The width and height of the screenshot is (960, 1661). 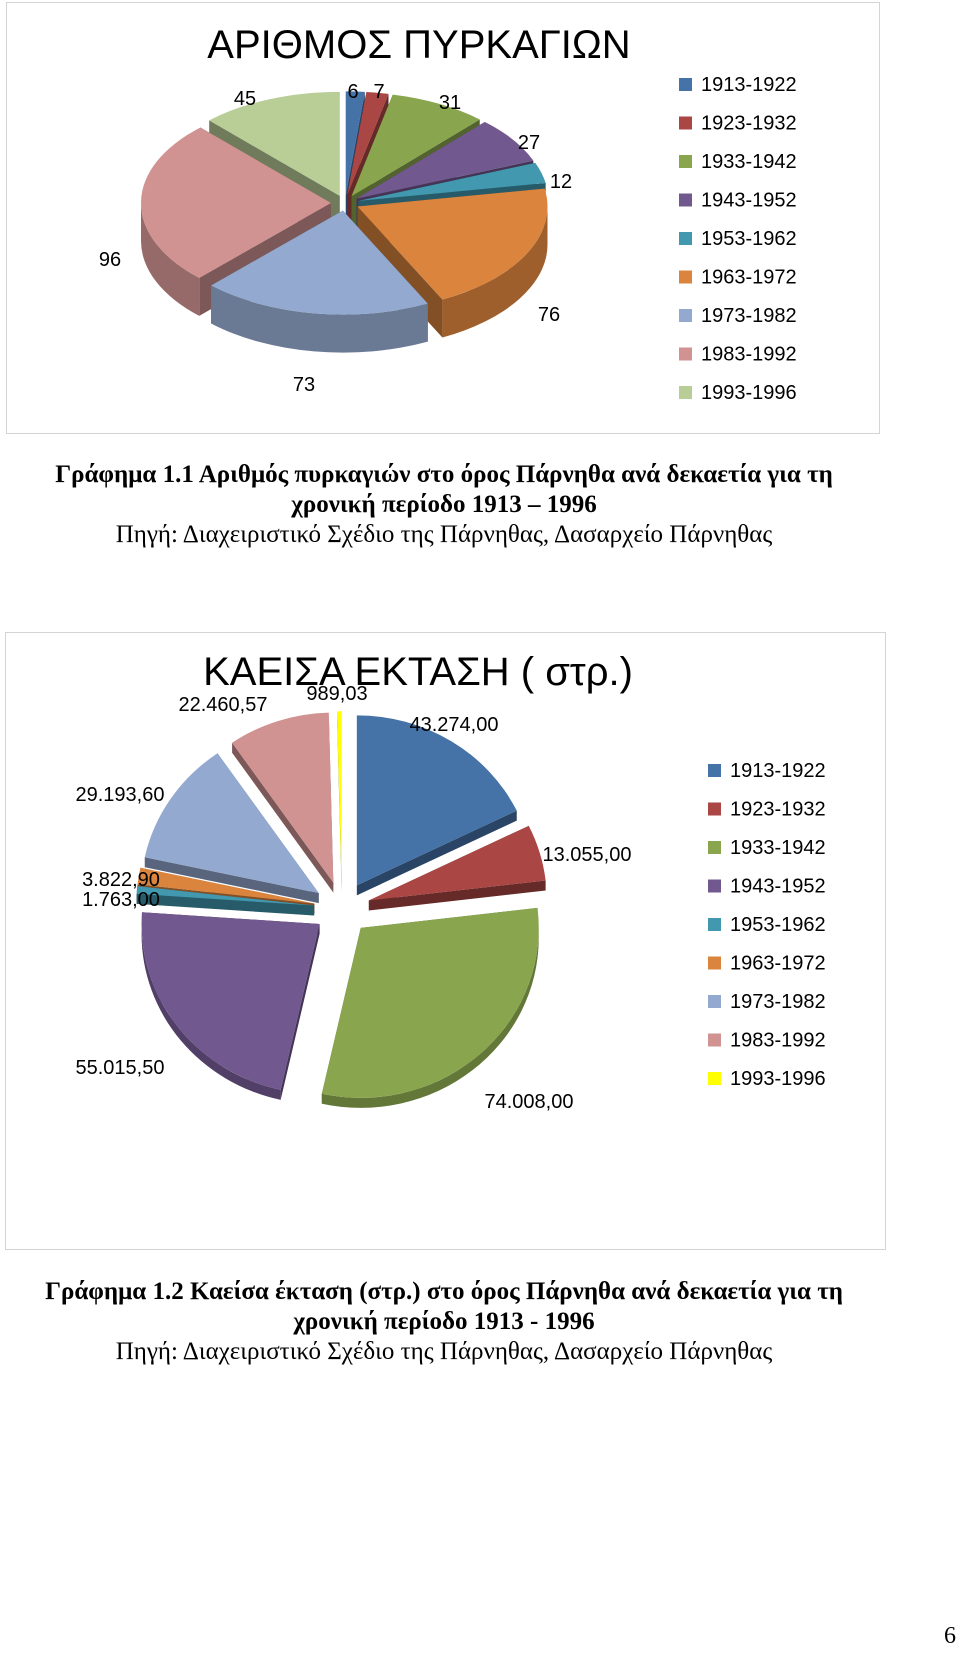 I want to click on pie-slice-side-1993-1996, so click(x=339, y=801).